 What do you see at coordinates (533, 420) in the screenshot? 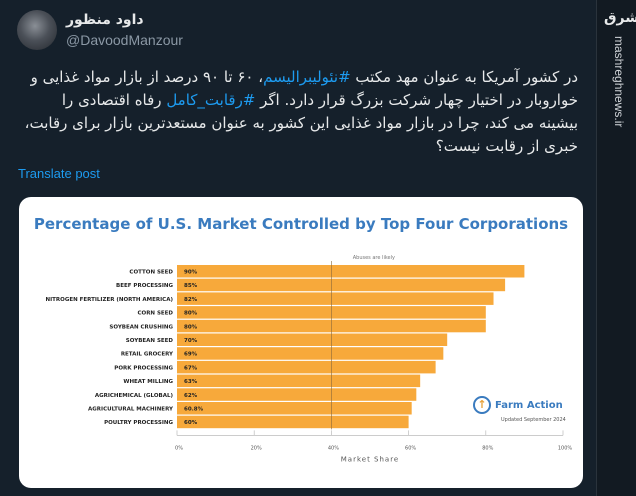
I see `source-updated: Updated September 2024` at bounding box center [533, 420].